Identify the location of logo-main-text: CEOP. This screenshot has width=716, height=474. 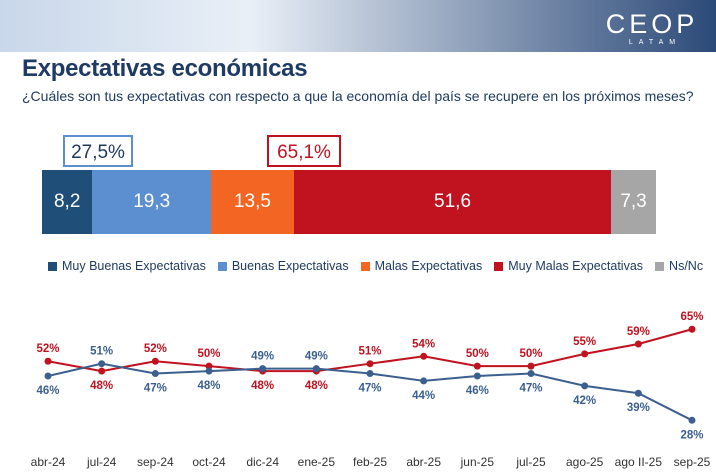
(652, 24).